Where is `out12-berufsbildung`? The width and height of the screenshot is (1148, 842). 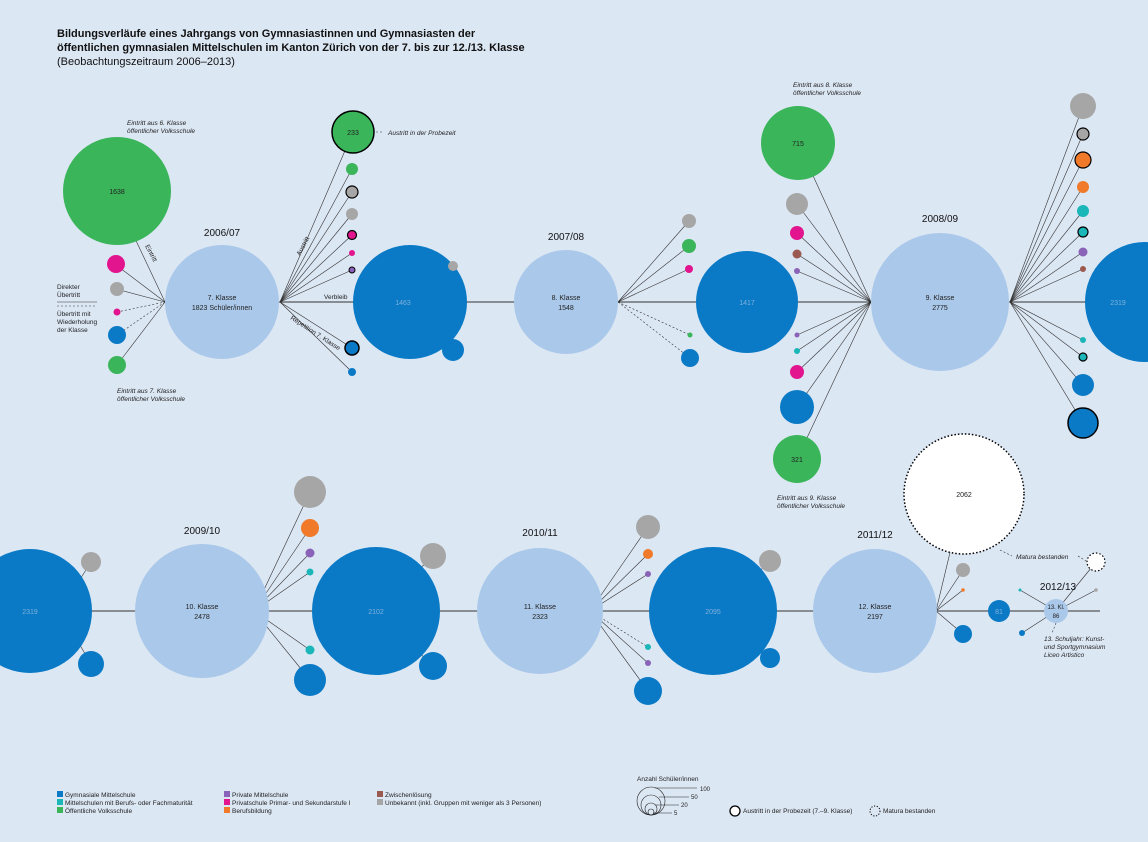 out12-berufsbildung is located at coordinates (963, 590).